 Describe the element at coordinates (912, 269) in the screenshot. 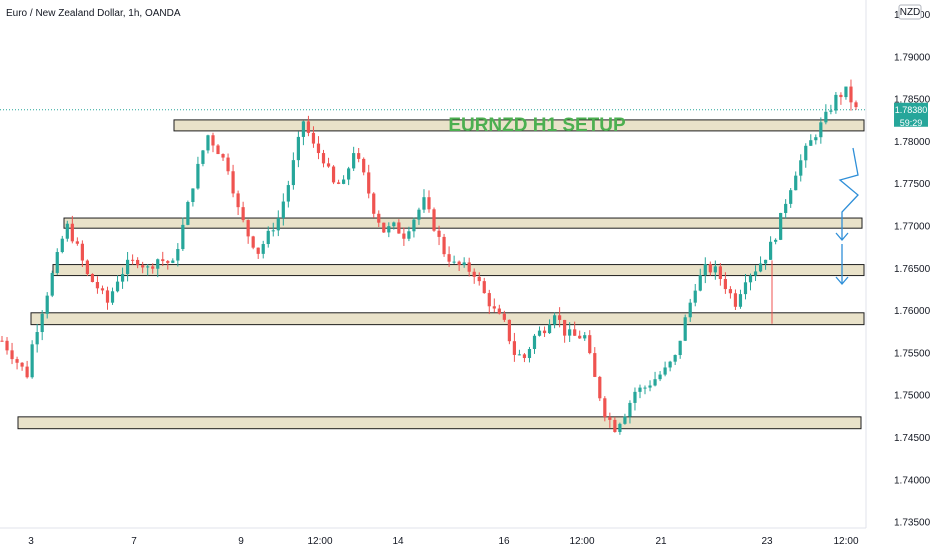

I see `price-tick-label: 1.76500` at that location.